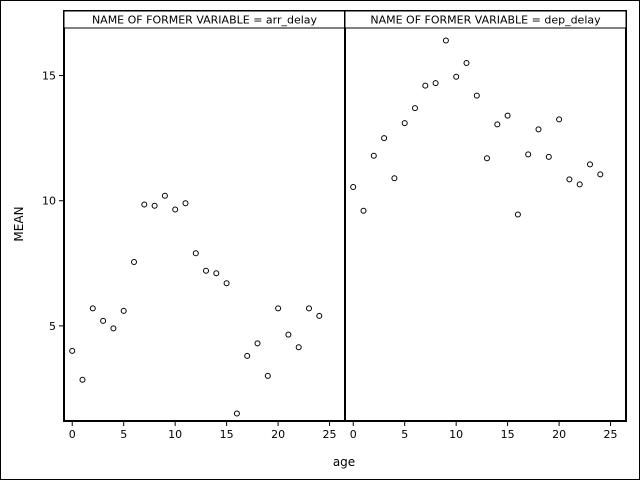 The image size is (640, 480). I want to click on y-tick-label: 10, so click(49, 201).